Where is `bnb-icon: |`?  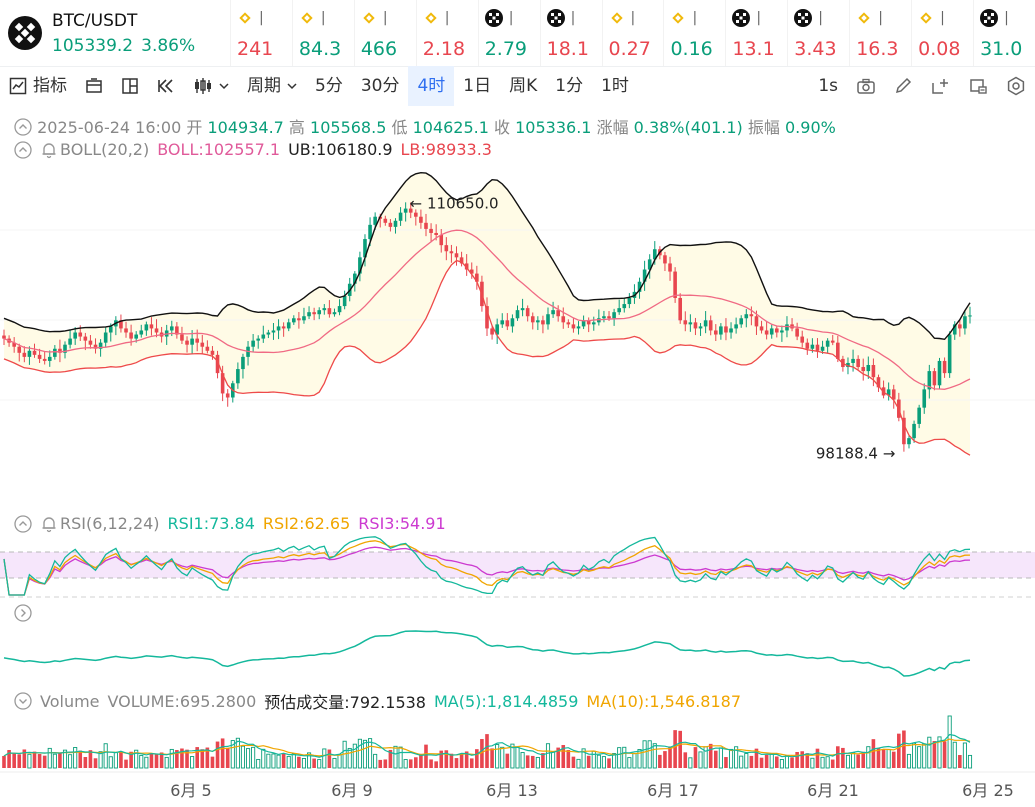 bnb-icon: | is located at coordinates (450, 18).